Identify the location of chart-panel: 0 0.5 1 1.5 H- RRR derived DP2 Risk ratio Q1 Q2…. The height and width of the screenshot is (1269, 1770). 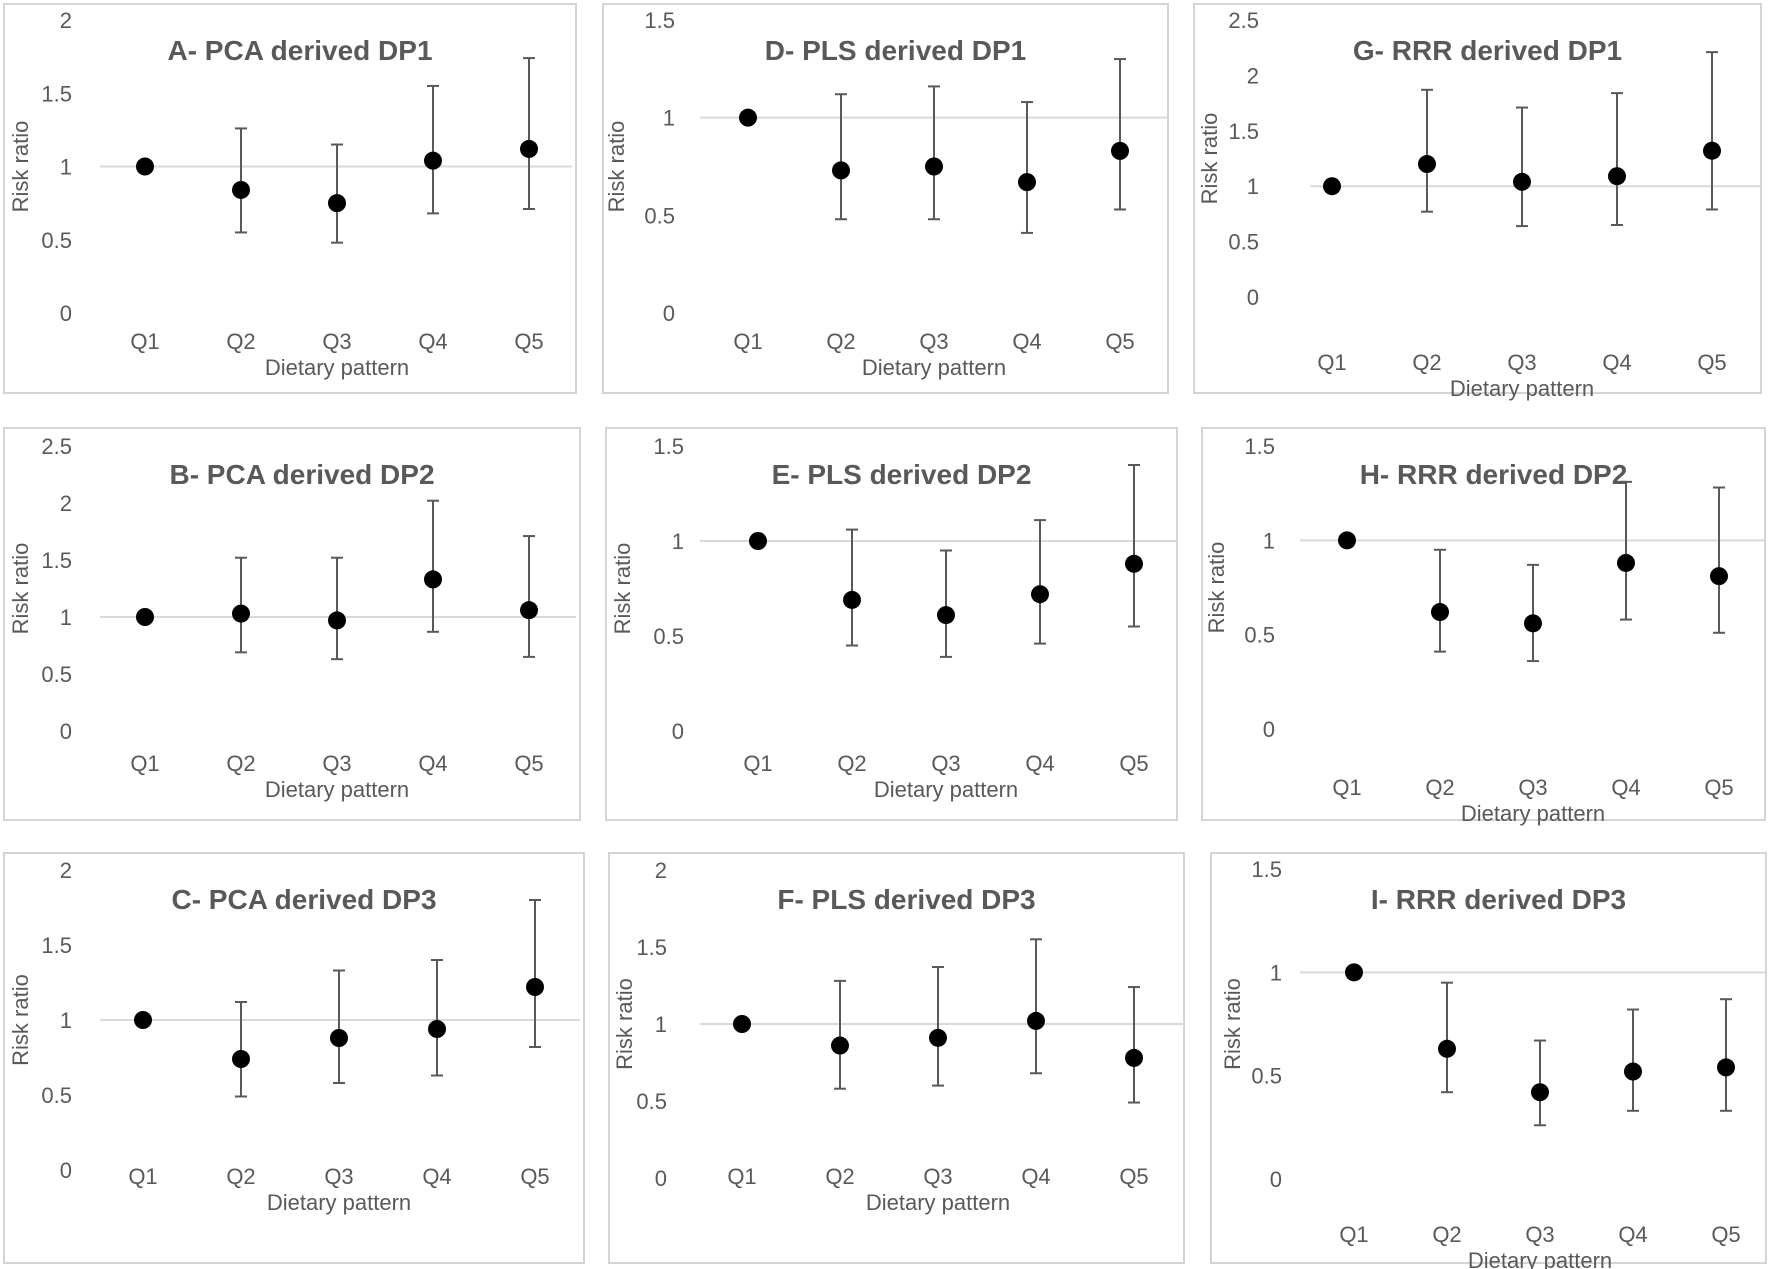
(1483, 626).